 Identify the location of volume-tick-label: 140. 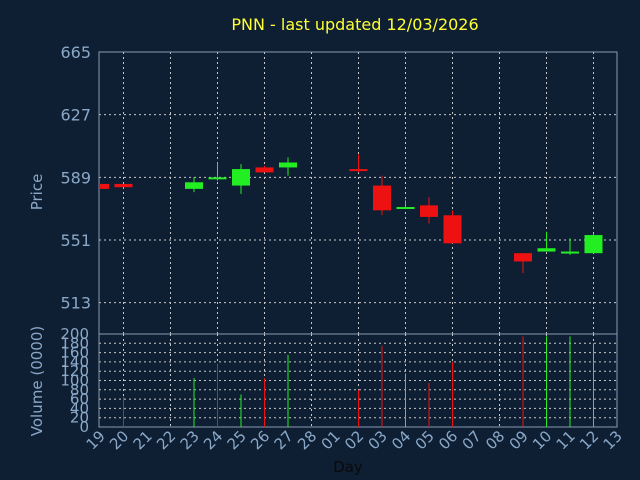
(74, 362).